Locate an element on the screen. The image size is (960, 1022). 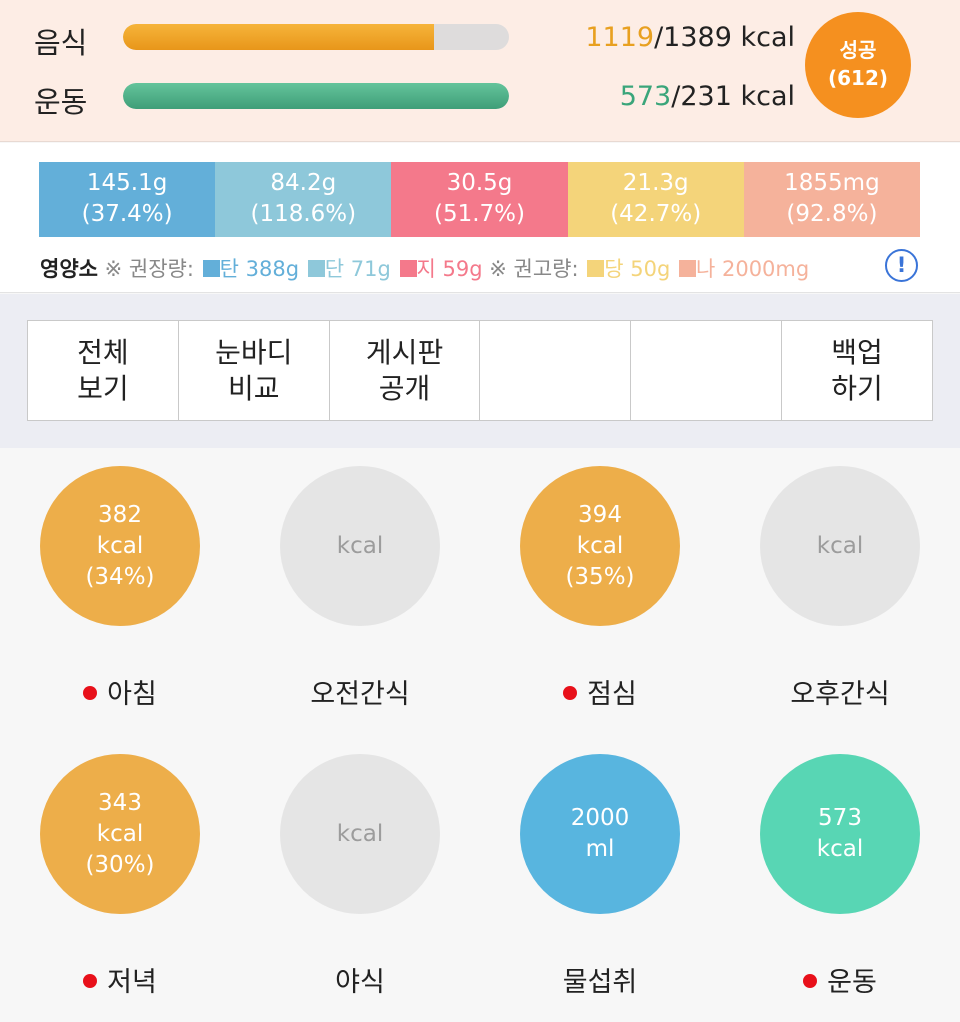
water-value: 2000 is located at coordinates (600, 818).